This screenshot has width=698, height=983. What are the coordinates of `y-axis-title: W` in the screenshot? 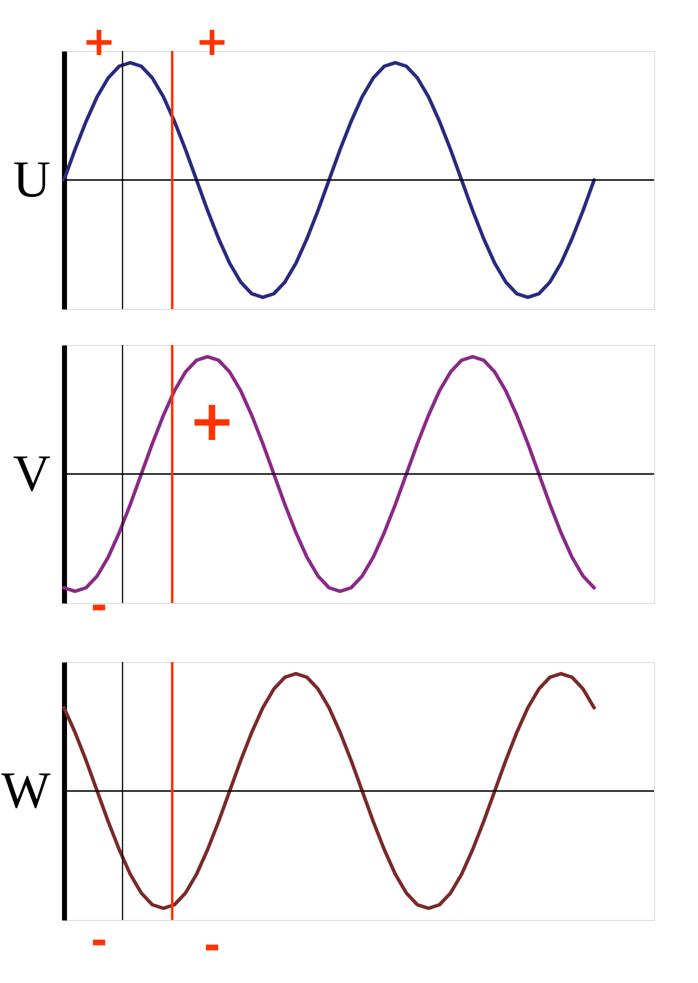 It's located at (25, 791).